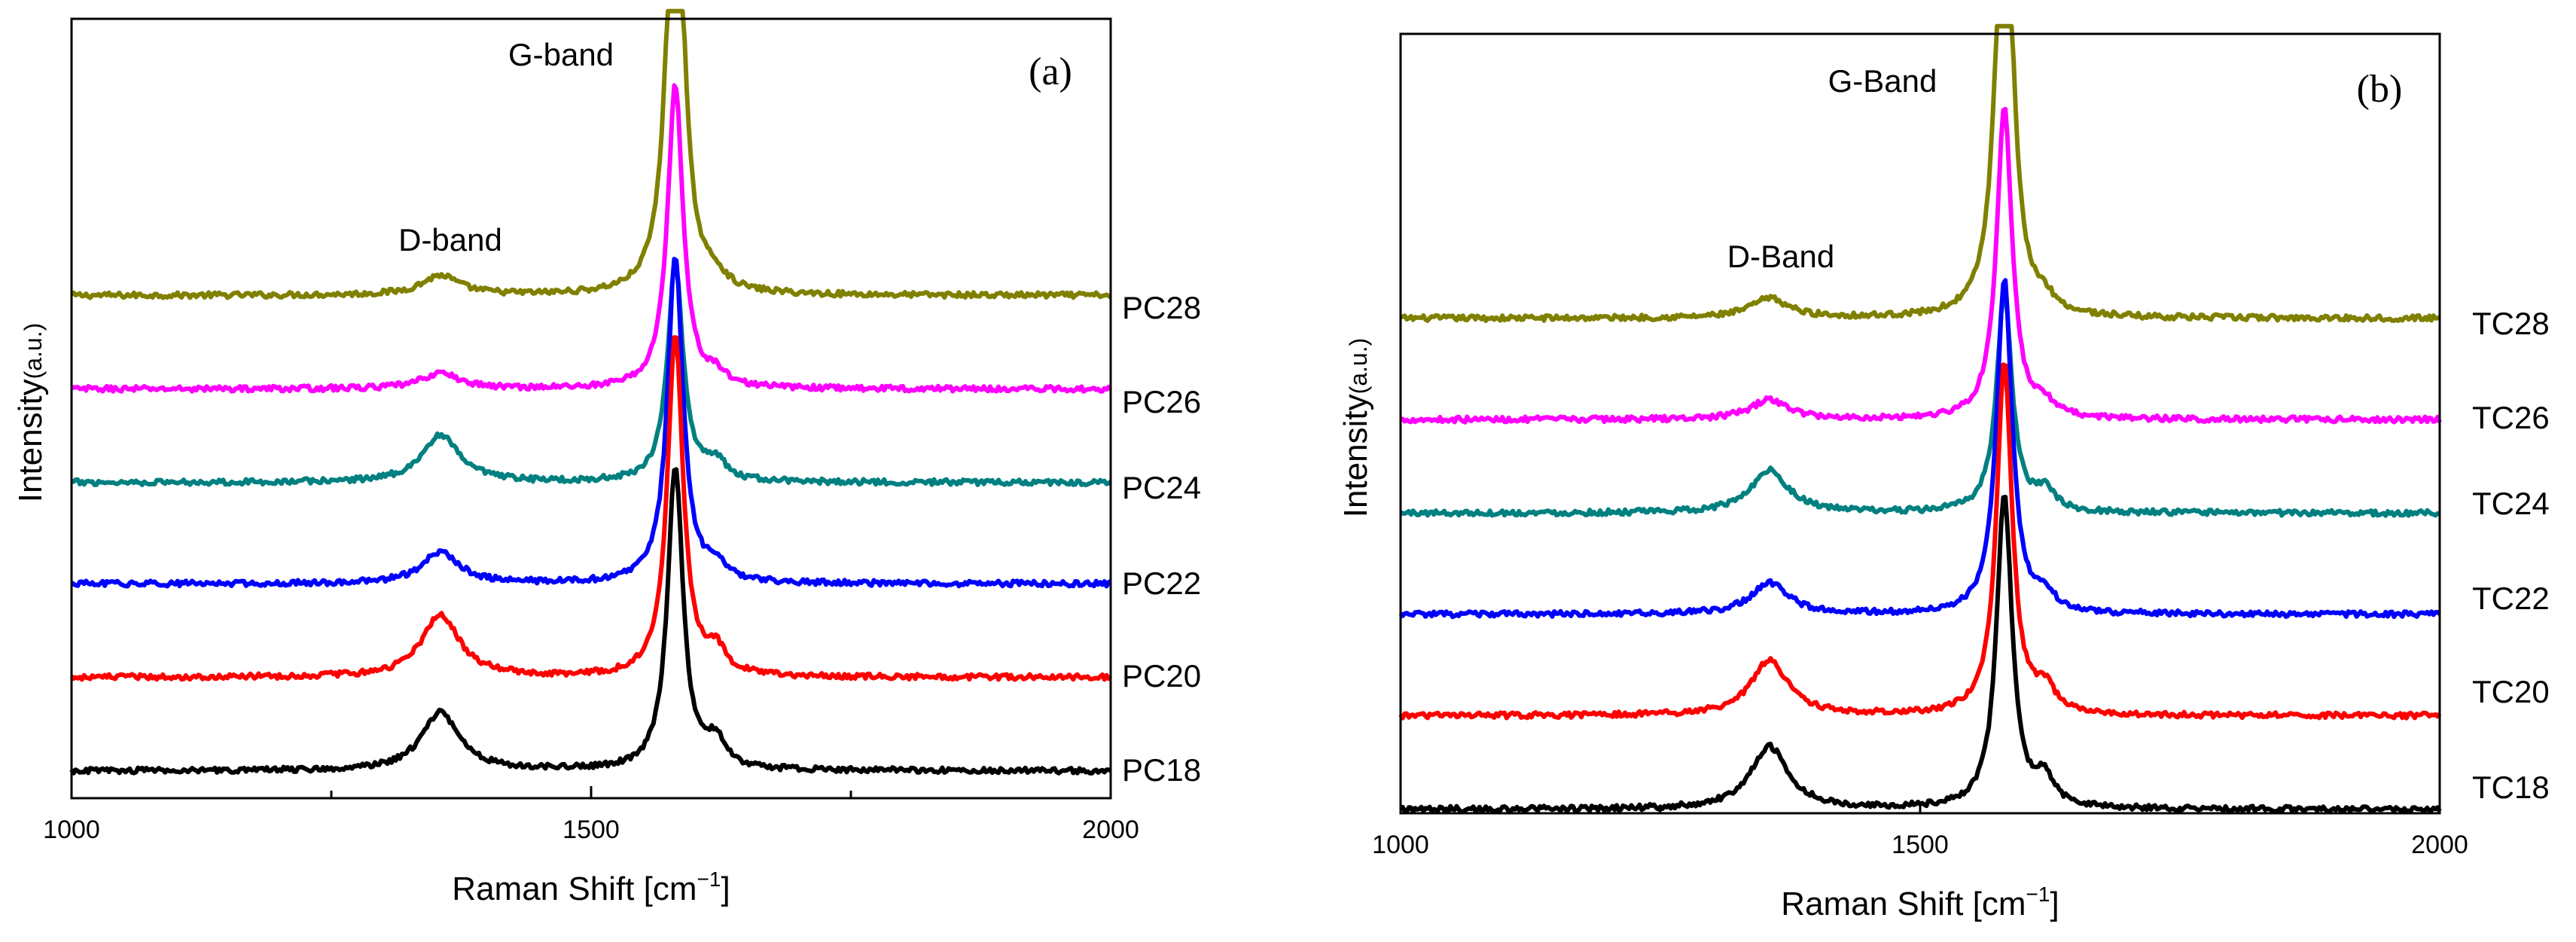 This screenshot has width=2576, height=942. Describe the element at coordinates (547, 888) in the screenshot. I see `panel-a-xlabel-main: Raman Shift` at that location.